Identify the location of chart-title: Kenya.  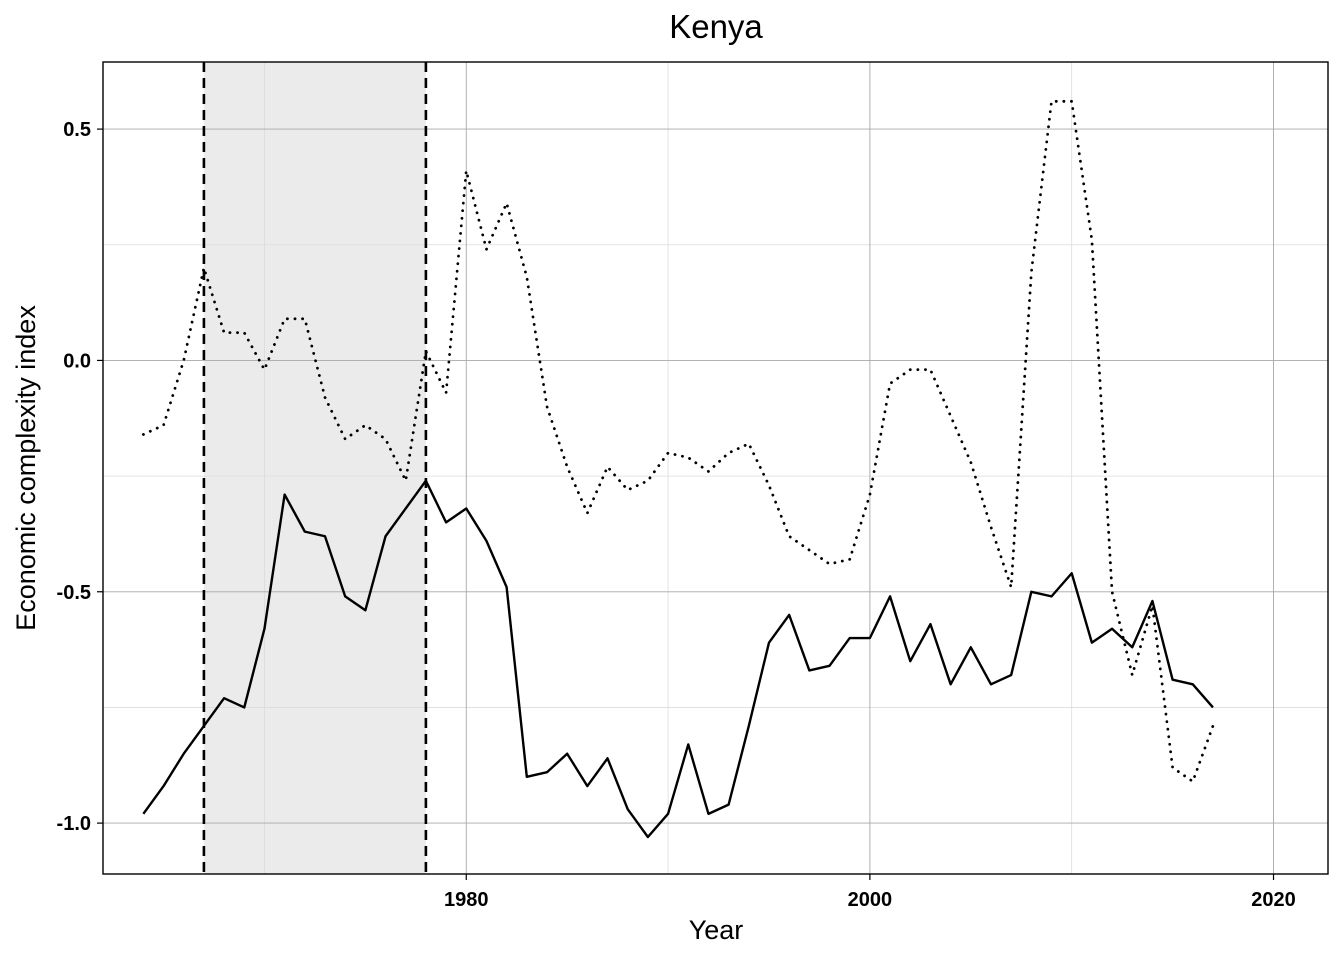
(716, 26).